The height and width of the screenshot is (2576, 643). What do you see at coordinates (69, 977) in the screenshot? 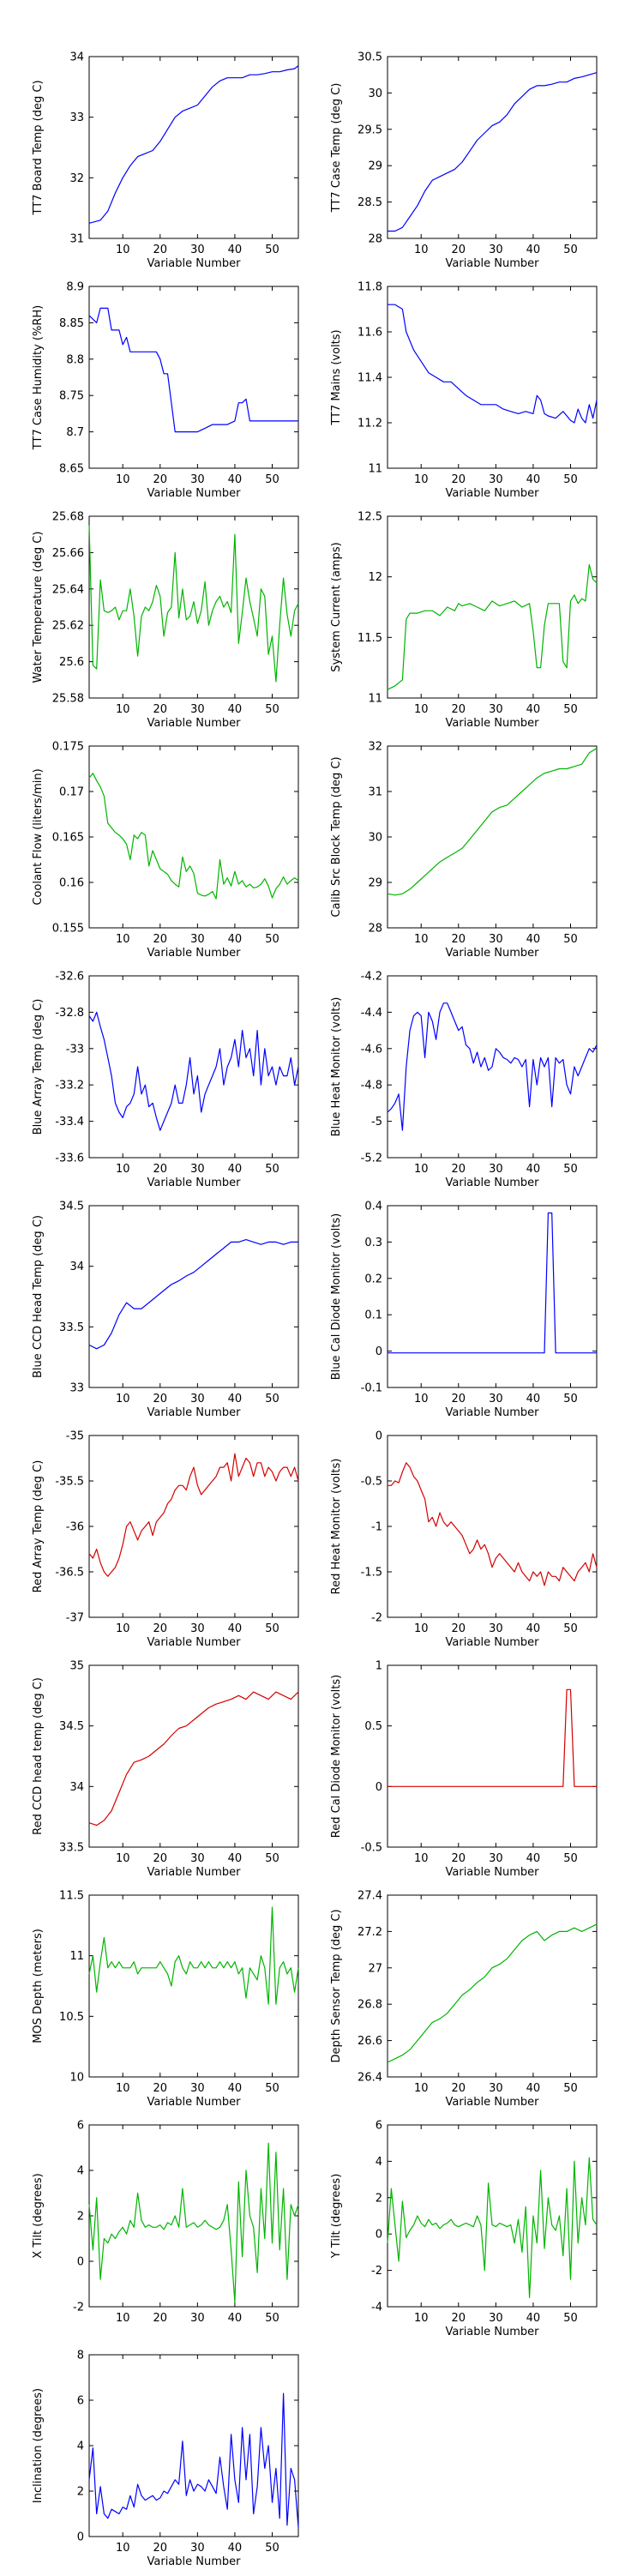
I see `y-tick-label: -32.6` at bounding box center [69, 977].